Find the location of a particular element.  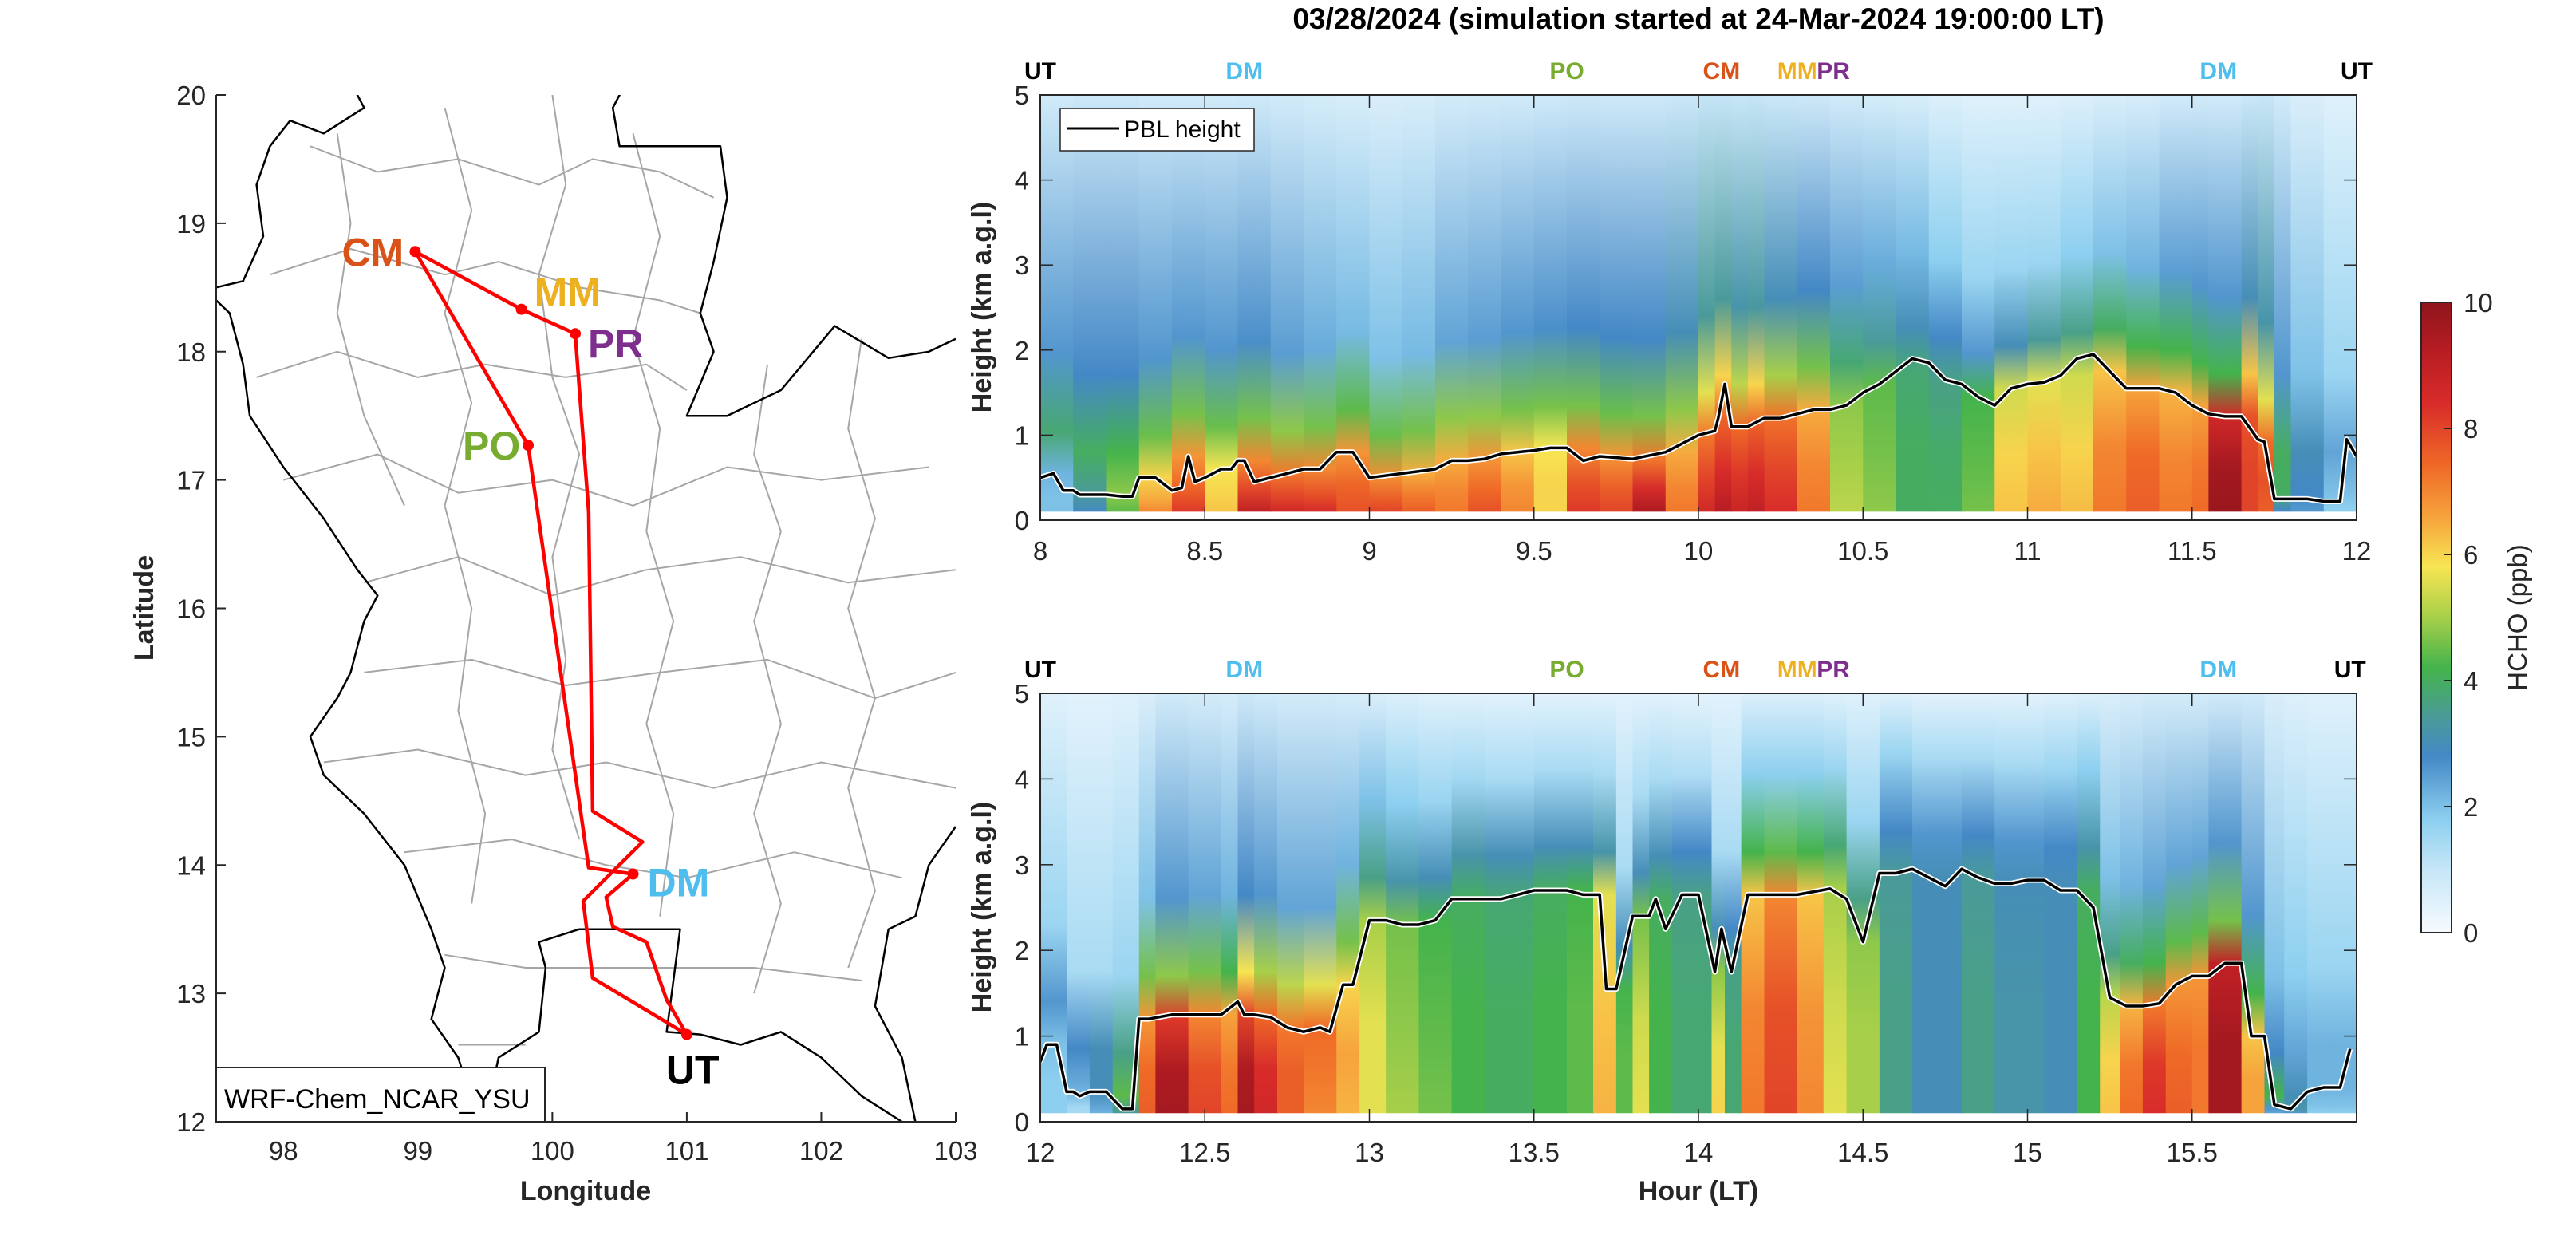

pbl-height-line is located at coordinates (1696, 989).